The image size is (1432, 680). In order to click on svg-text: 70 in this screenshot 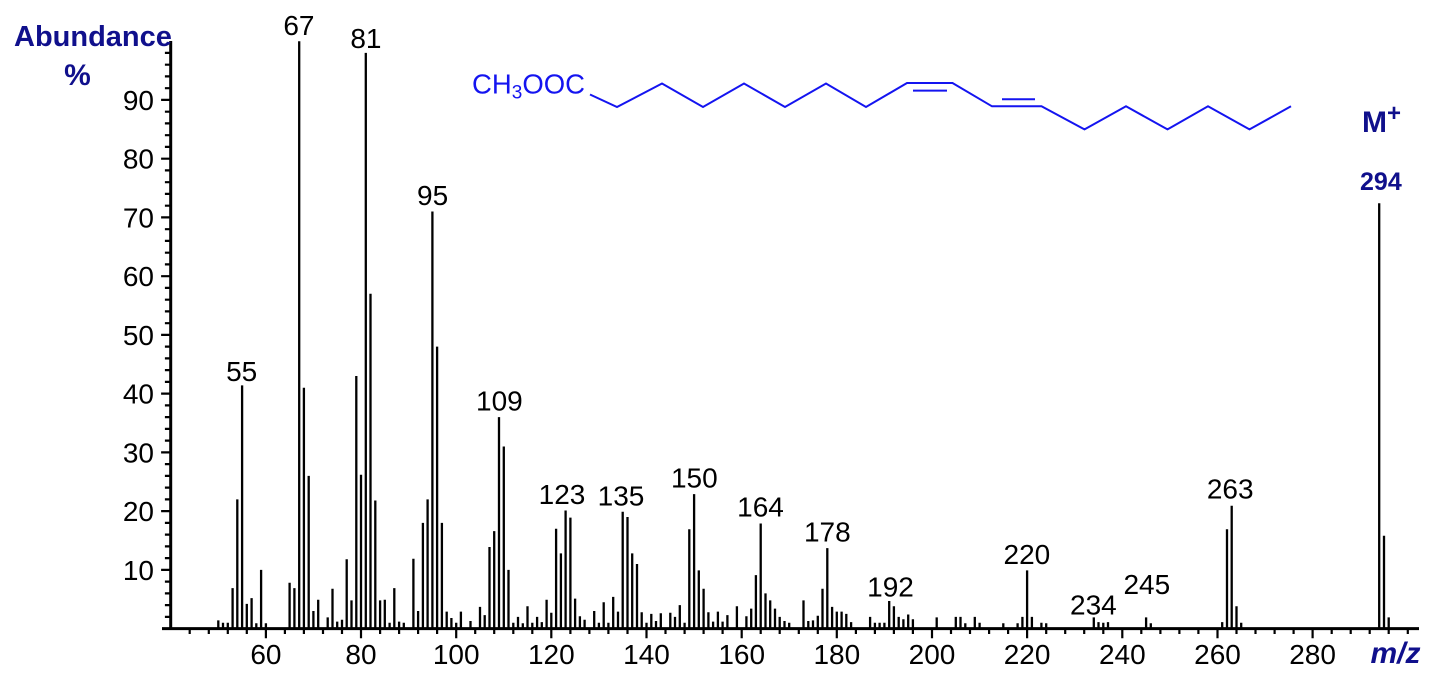, I will do `click(138, 217)`.